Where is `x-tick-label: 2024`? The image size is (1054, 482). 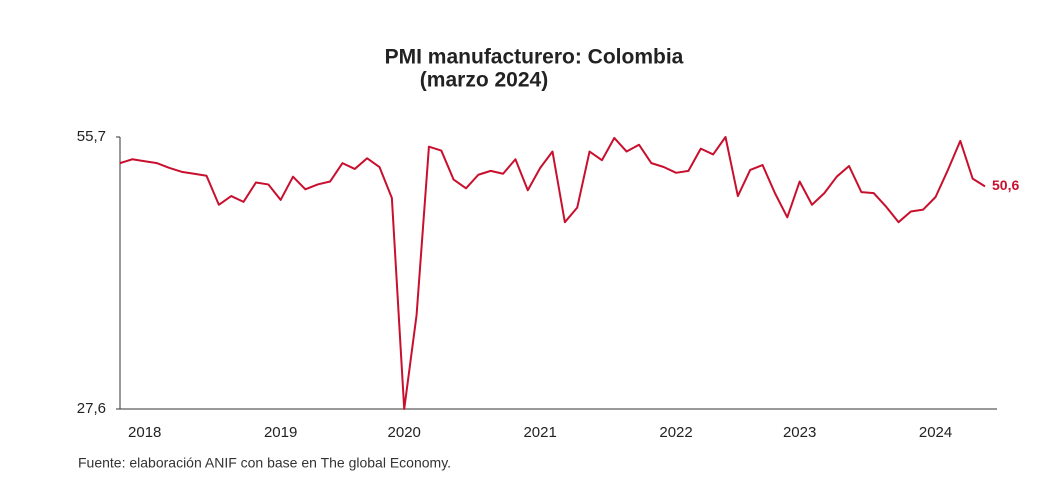
x-tick-label: 2024 is located at coordinates (935, 432).